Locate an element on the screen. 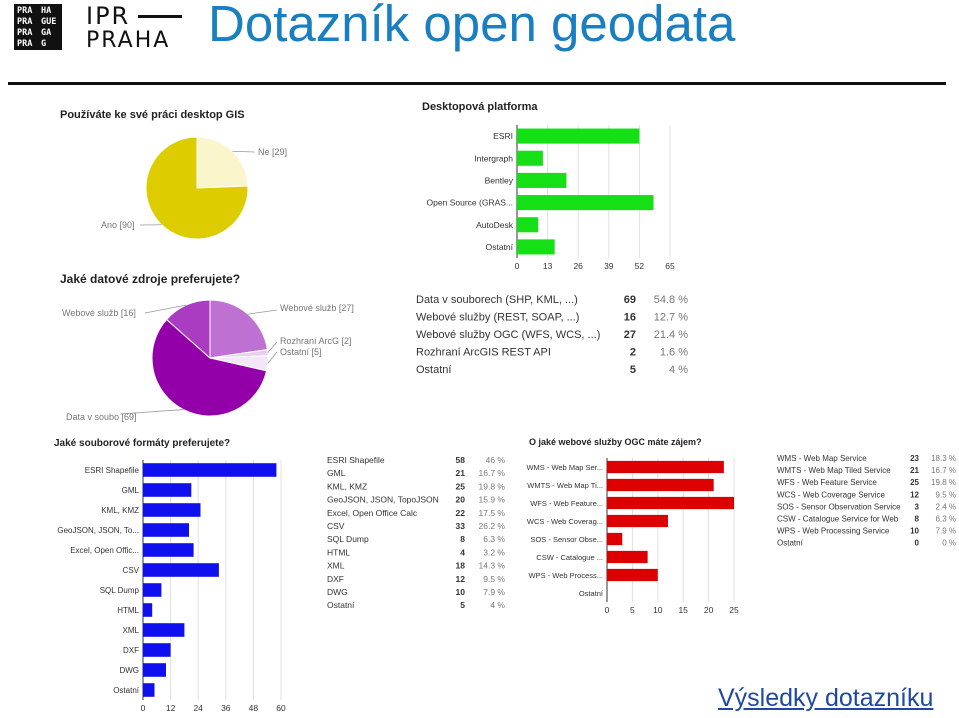  table-cell-count: 23 is located at coordinates (914, 458).